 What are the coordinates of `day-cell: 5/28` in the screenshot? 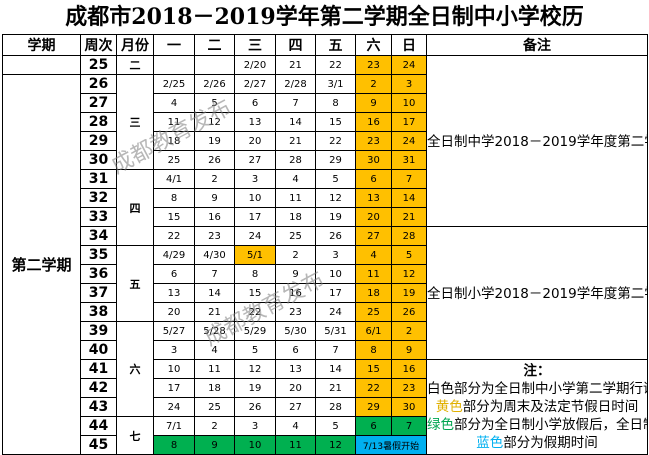 It's located at (214, 331).